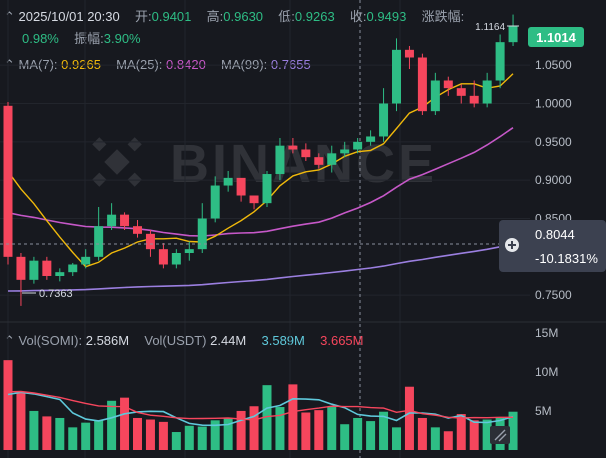  What do you see at coordinates (553, 142) in the screenshot?
I see `price-axis-label: 0.9500` at bounding box center [553, 142].